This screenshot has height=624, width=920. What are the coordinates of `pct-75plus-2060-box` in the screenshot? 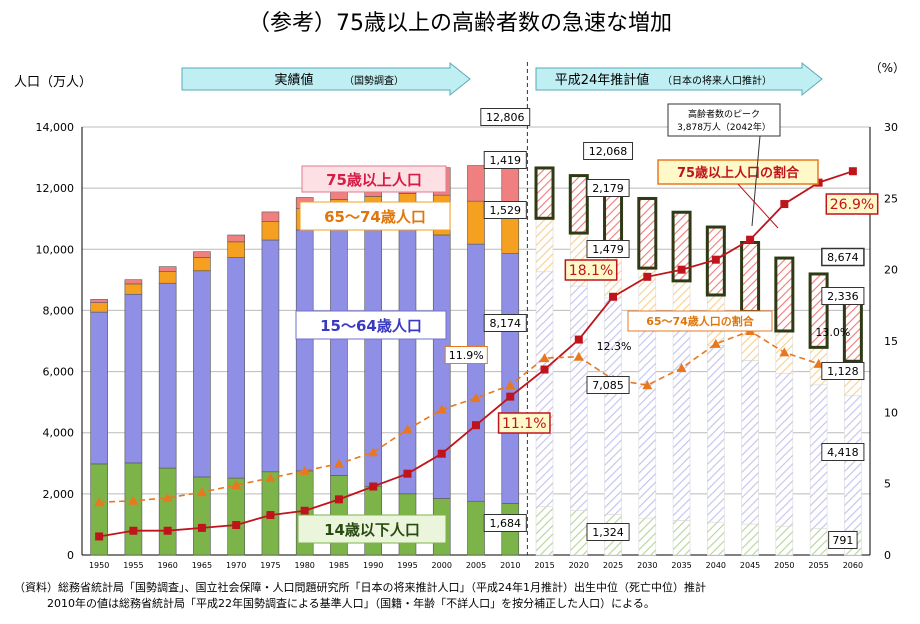 It's located at (852, 204).